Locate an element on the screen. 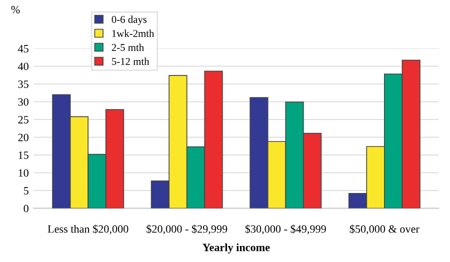 The height and width of the screenshot is (262, 450). y-tick-label: 25 is located at coordinates (23, 120).